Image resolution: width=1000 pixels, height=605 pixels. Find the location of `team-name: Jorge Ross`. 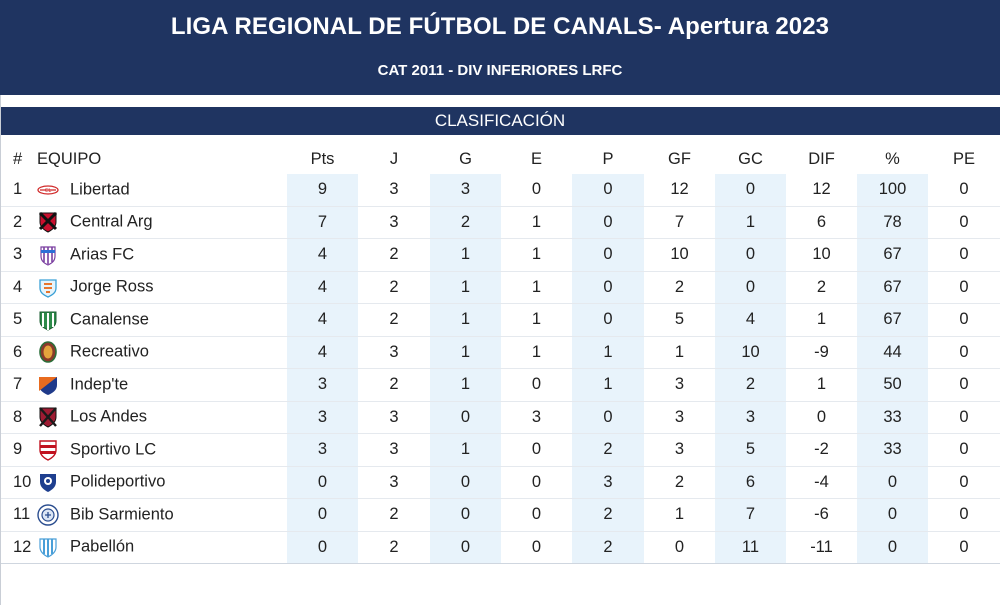

team-name: Jorge Ross is located at coordinates (112, 286).